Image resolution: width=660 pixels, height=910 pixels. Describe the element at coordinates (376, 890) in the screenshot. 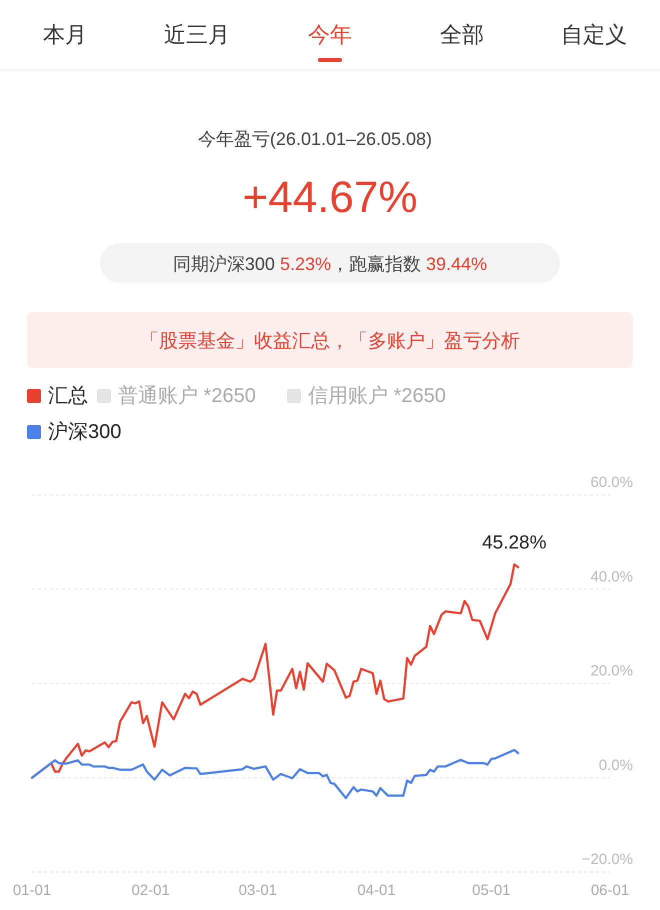

I see `x-tick-label: 04-01` at that location.